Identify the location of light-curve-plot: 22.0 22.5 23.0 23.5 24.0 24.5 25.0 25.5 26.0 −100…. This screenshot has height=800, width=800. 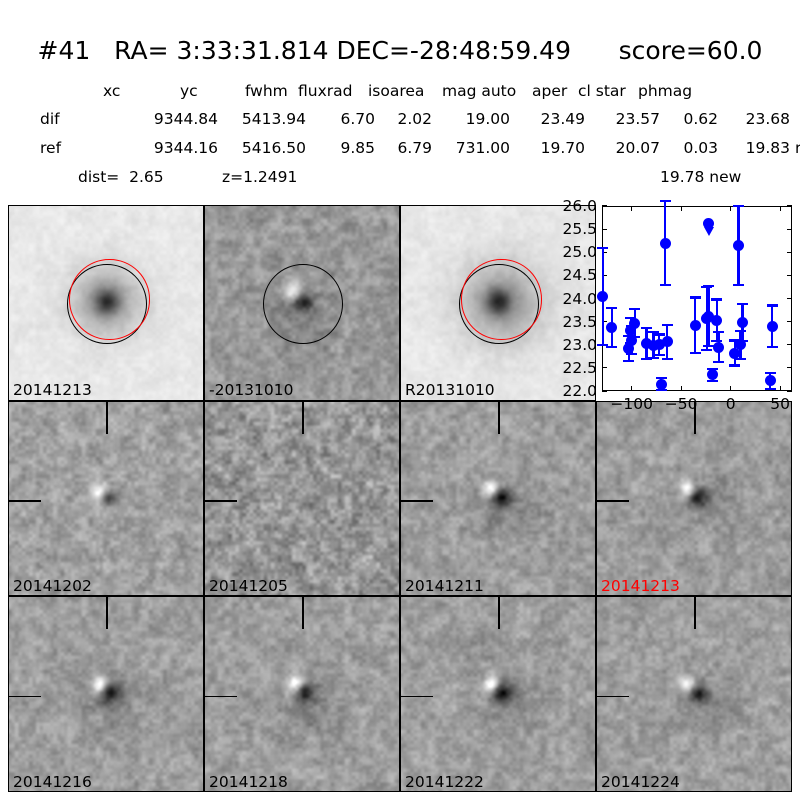
(677, 305).